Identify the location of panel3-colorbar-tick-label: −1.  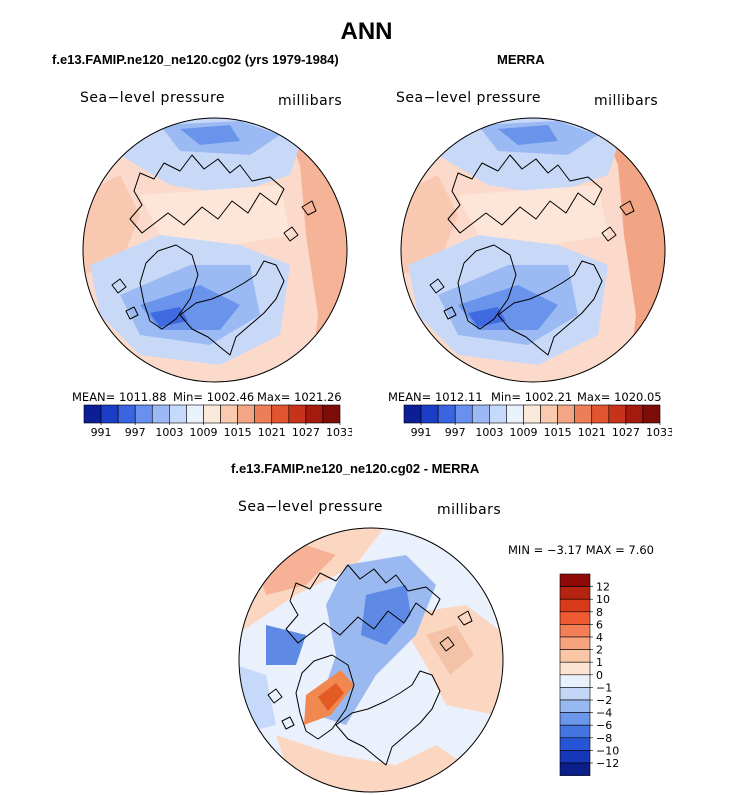
(604, 687).